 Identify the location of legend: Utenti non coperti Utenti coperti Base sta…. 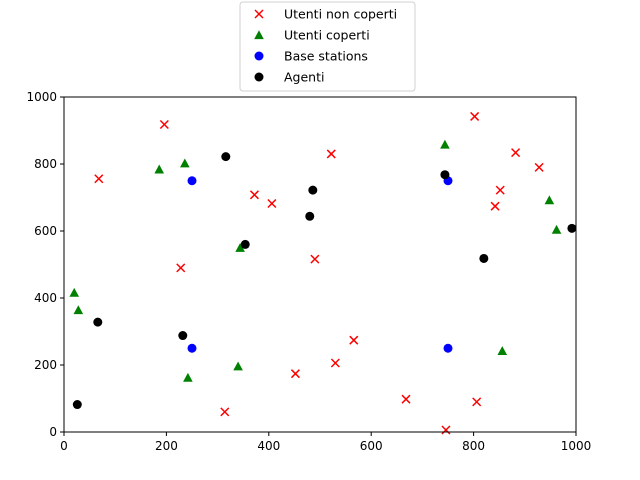
(327, 46).